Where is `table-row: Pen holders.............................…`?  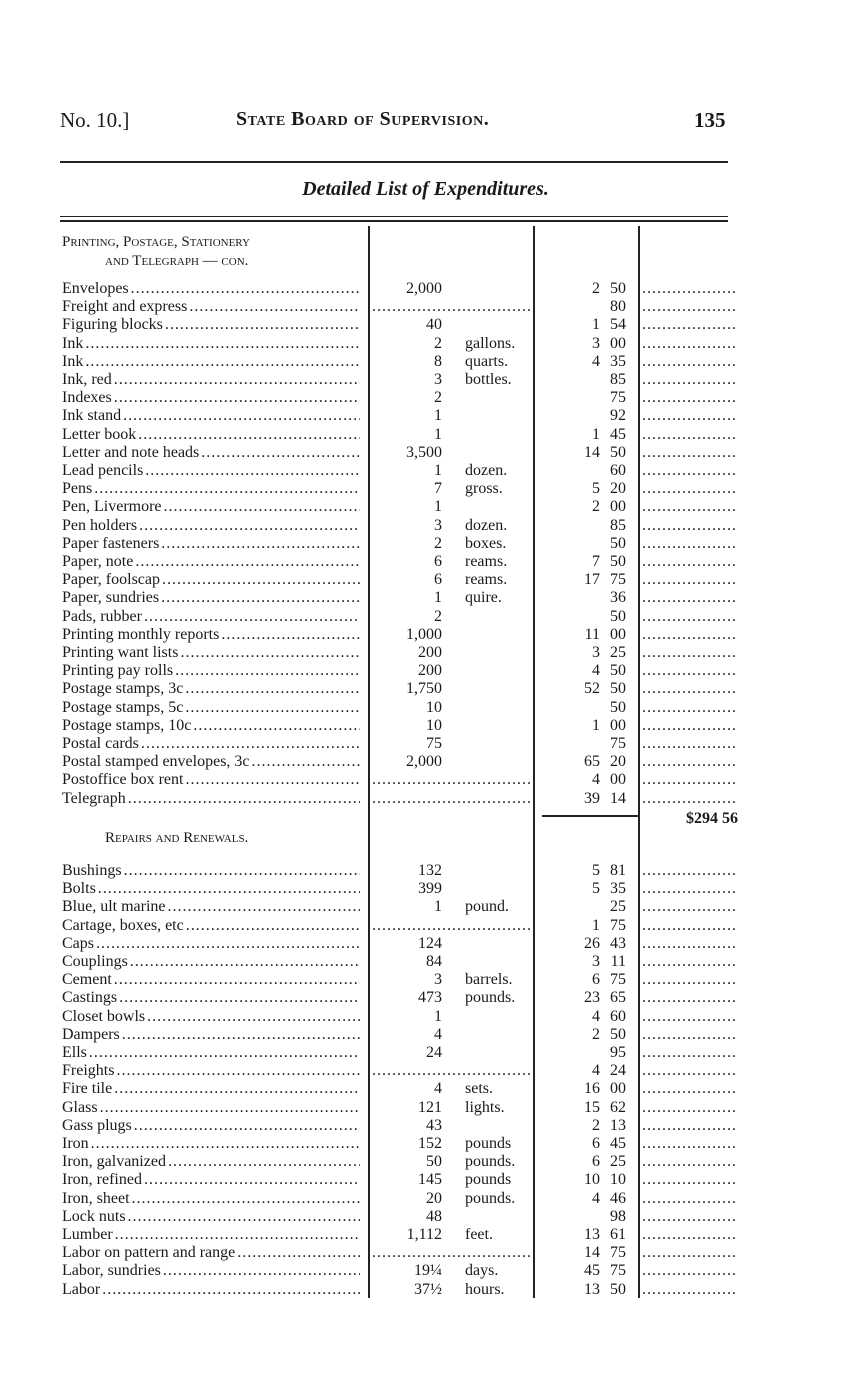
table-row: Pen holders.............................… is located at coordinates (425, 526).